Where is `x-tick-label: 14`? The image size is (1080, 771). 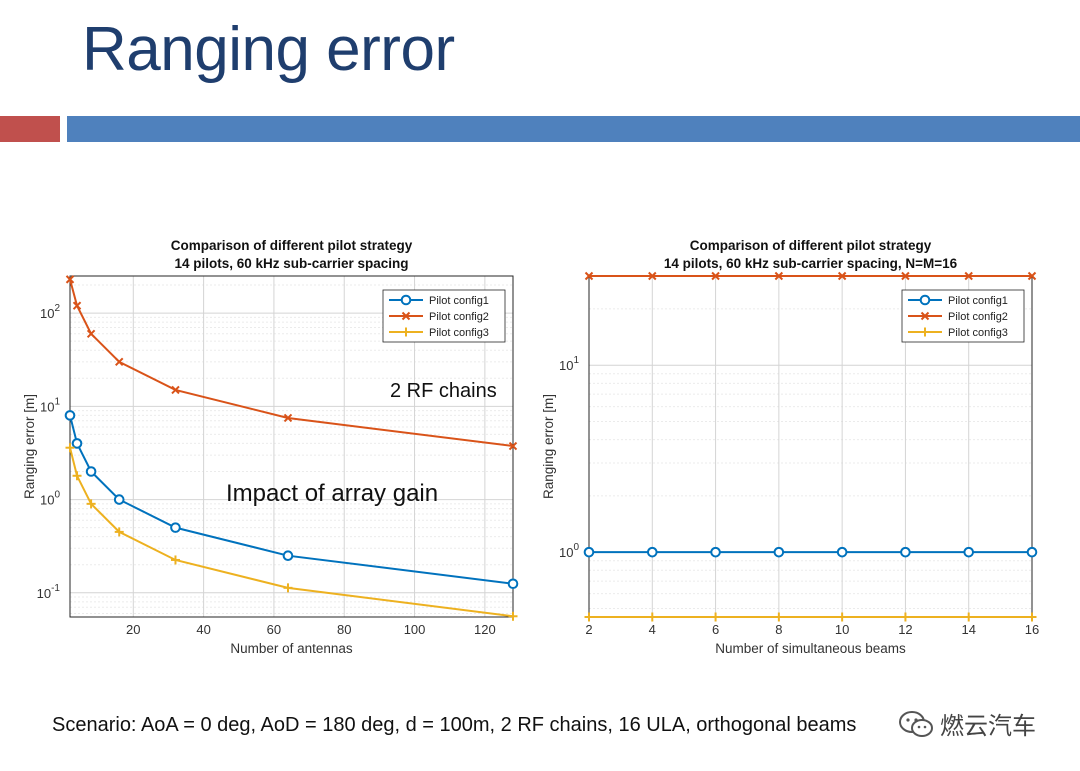
x-tick-label: 14 is located at coordinates (968, 629).